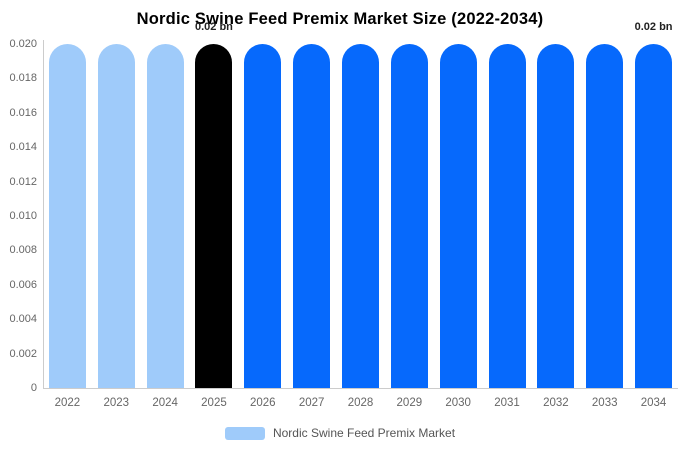 The image size is (680, 450). I want to click on bar-slot-2024, so click(165, 216).